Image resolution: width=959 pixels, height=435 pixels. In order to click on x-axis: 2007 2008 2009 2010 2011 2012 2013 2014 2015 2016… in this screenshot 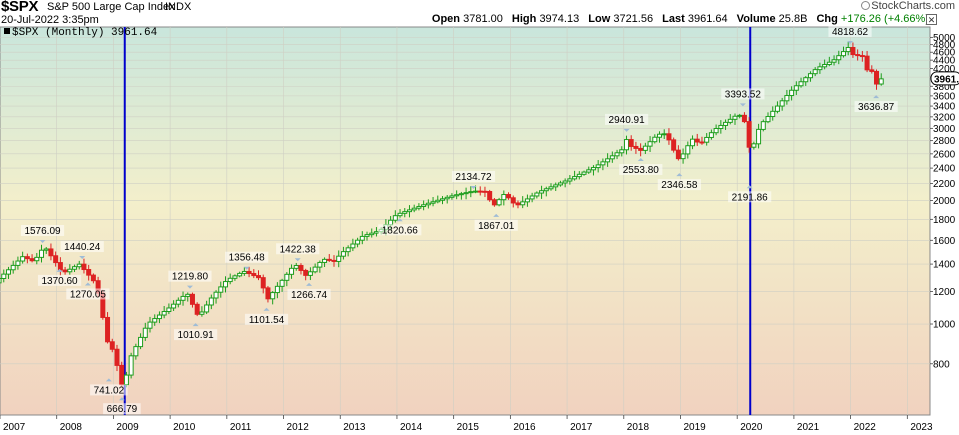, I will do `click(466, 424)`.